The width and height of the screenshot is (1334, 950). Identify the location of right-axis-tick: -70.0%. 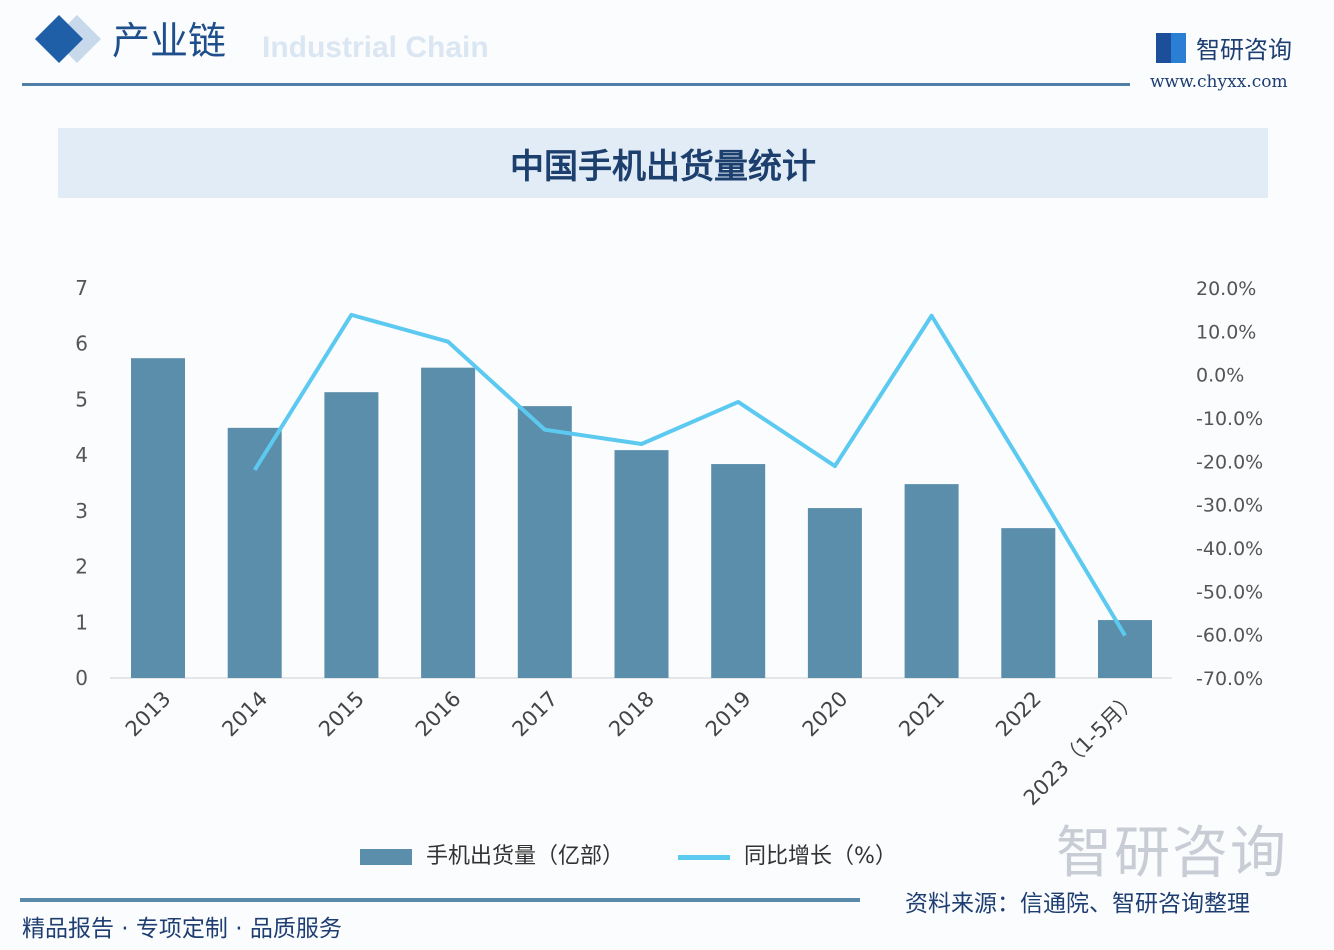
(1229, 679).